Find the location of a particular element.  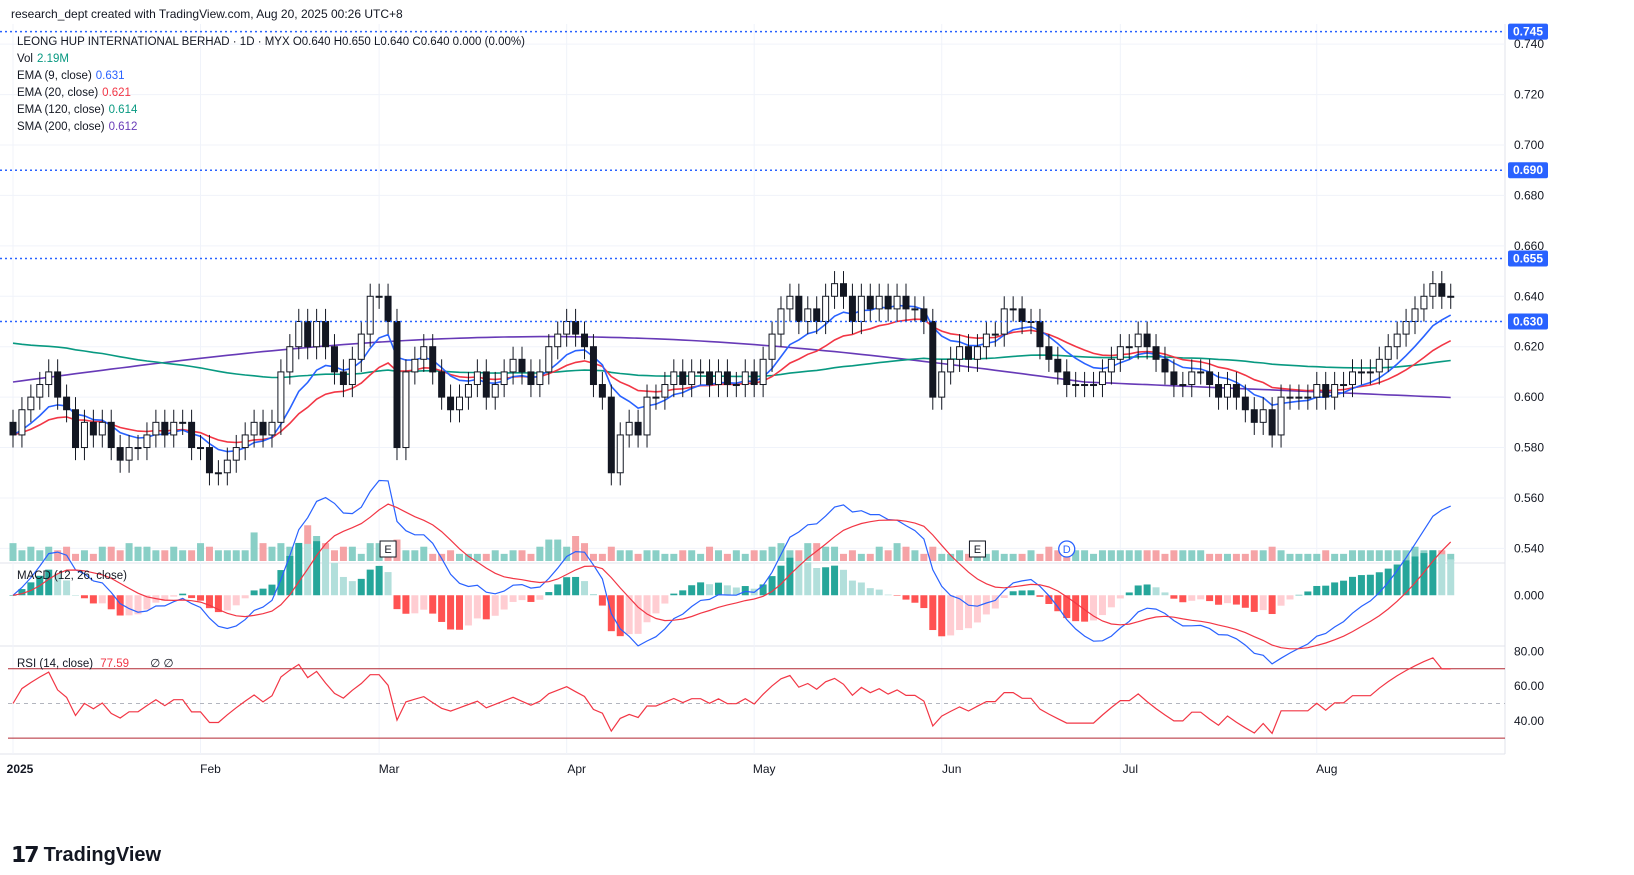

tradingview-logo: 𝟭𝟳 TradingView is located at coordinates (86, 855).